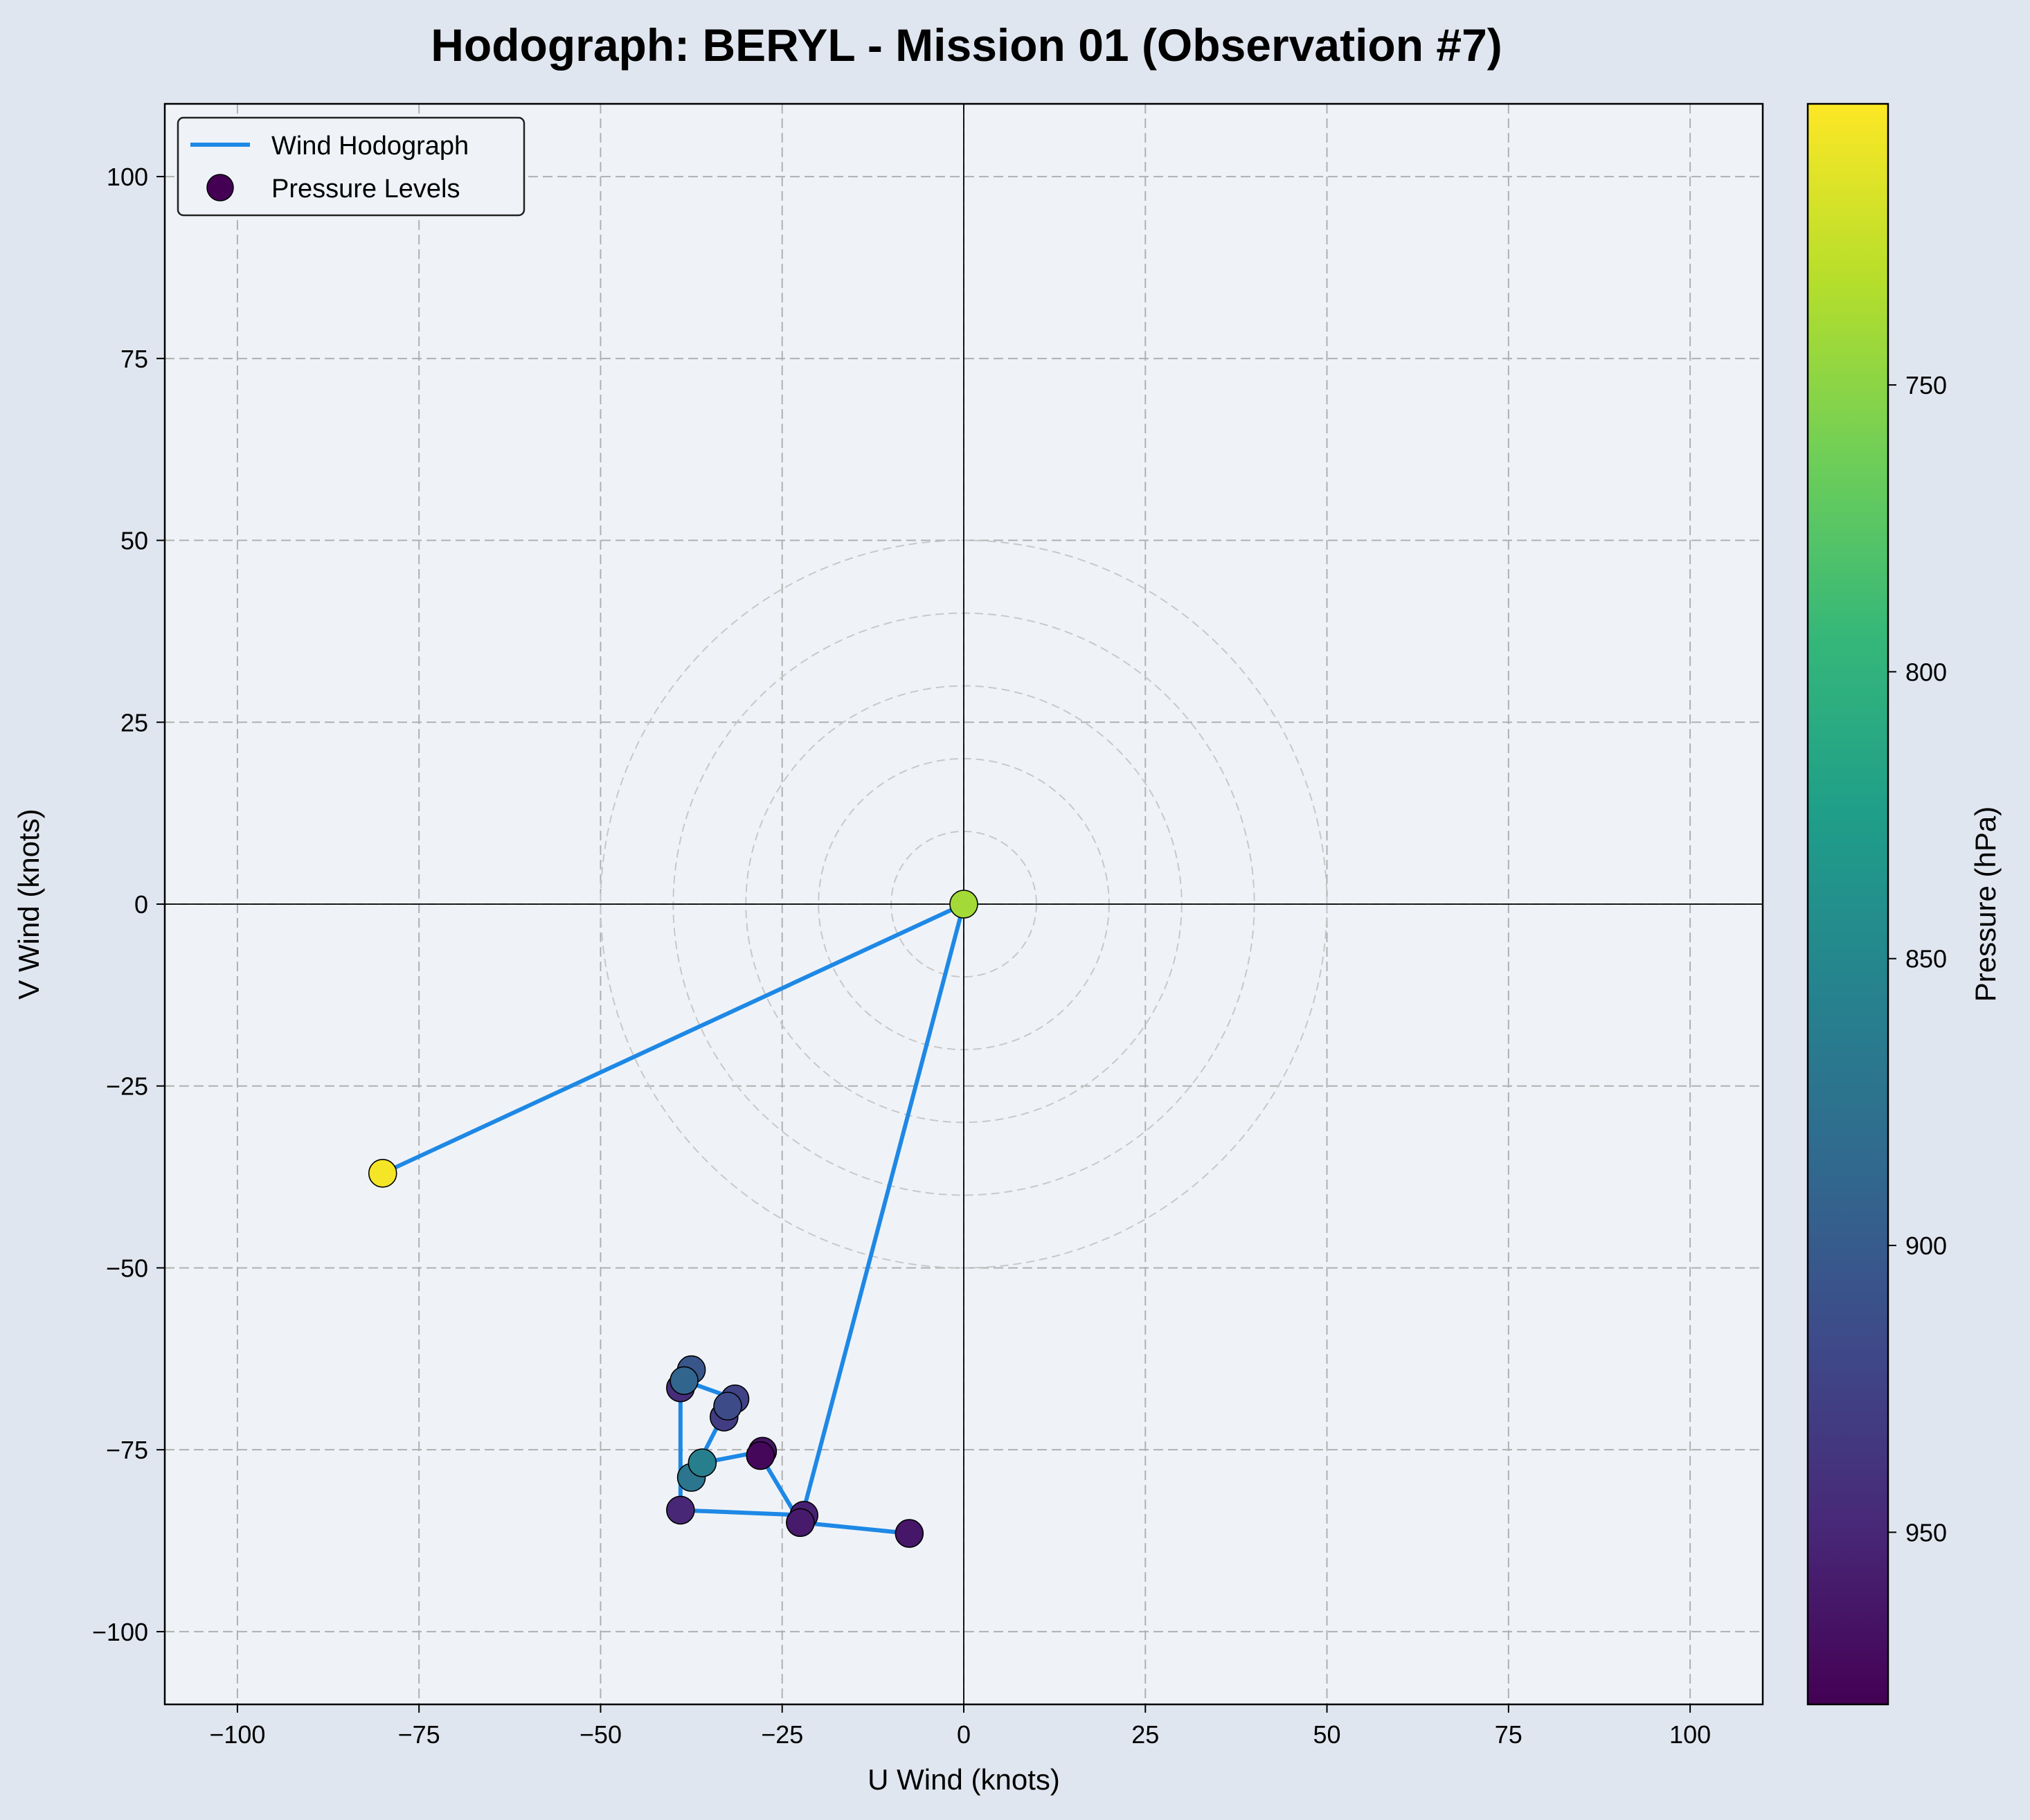 The width and height of the screenshot is (2030, 1820). Describe the element at coordinates (120, 1632) in the screenshot. I see `y-tick-label: −100` at that location.